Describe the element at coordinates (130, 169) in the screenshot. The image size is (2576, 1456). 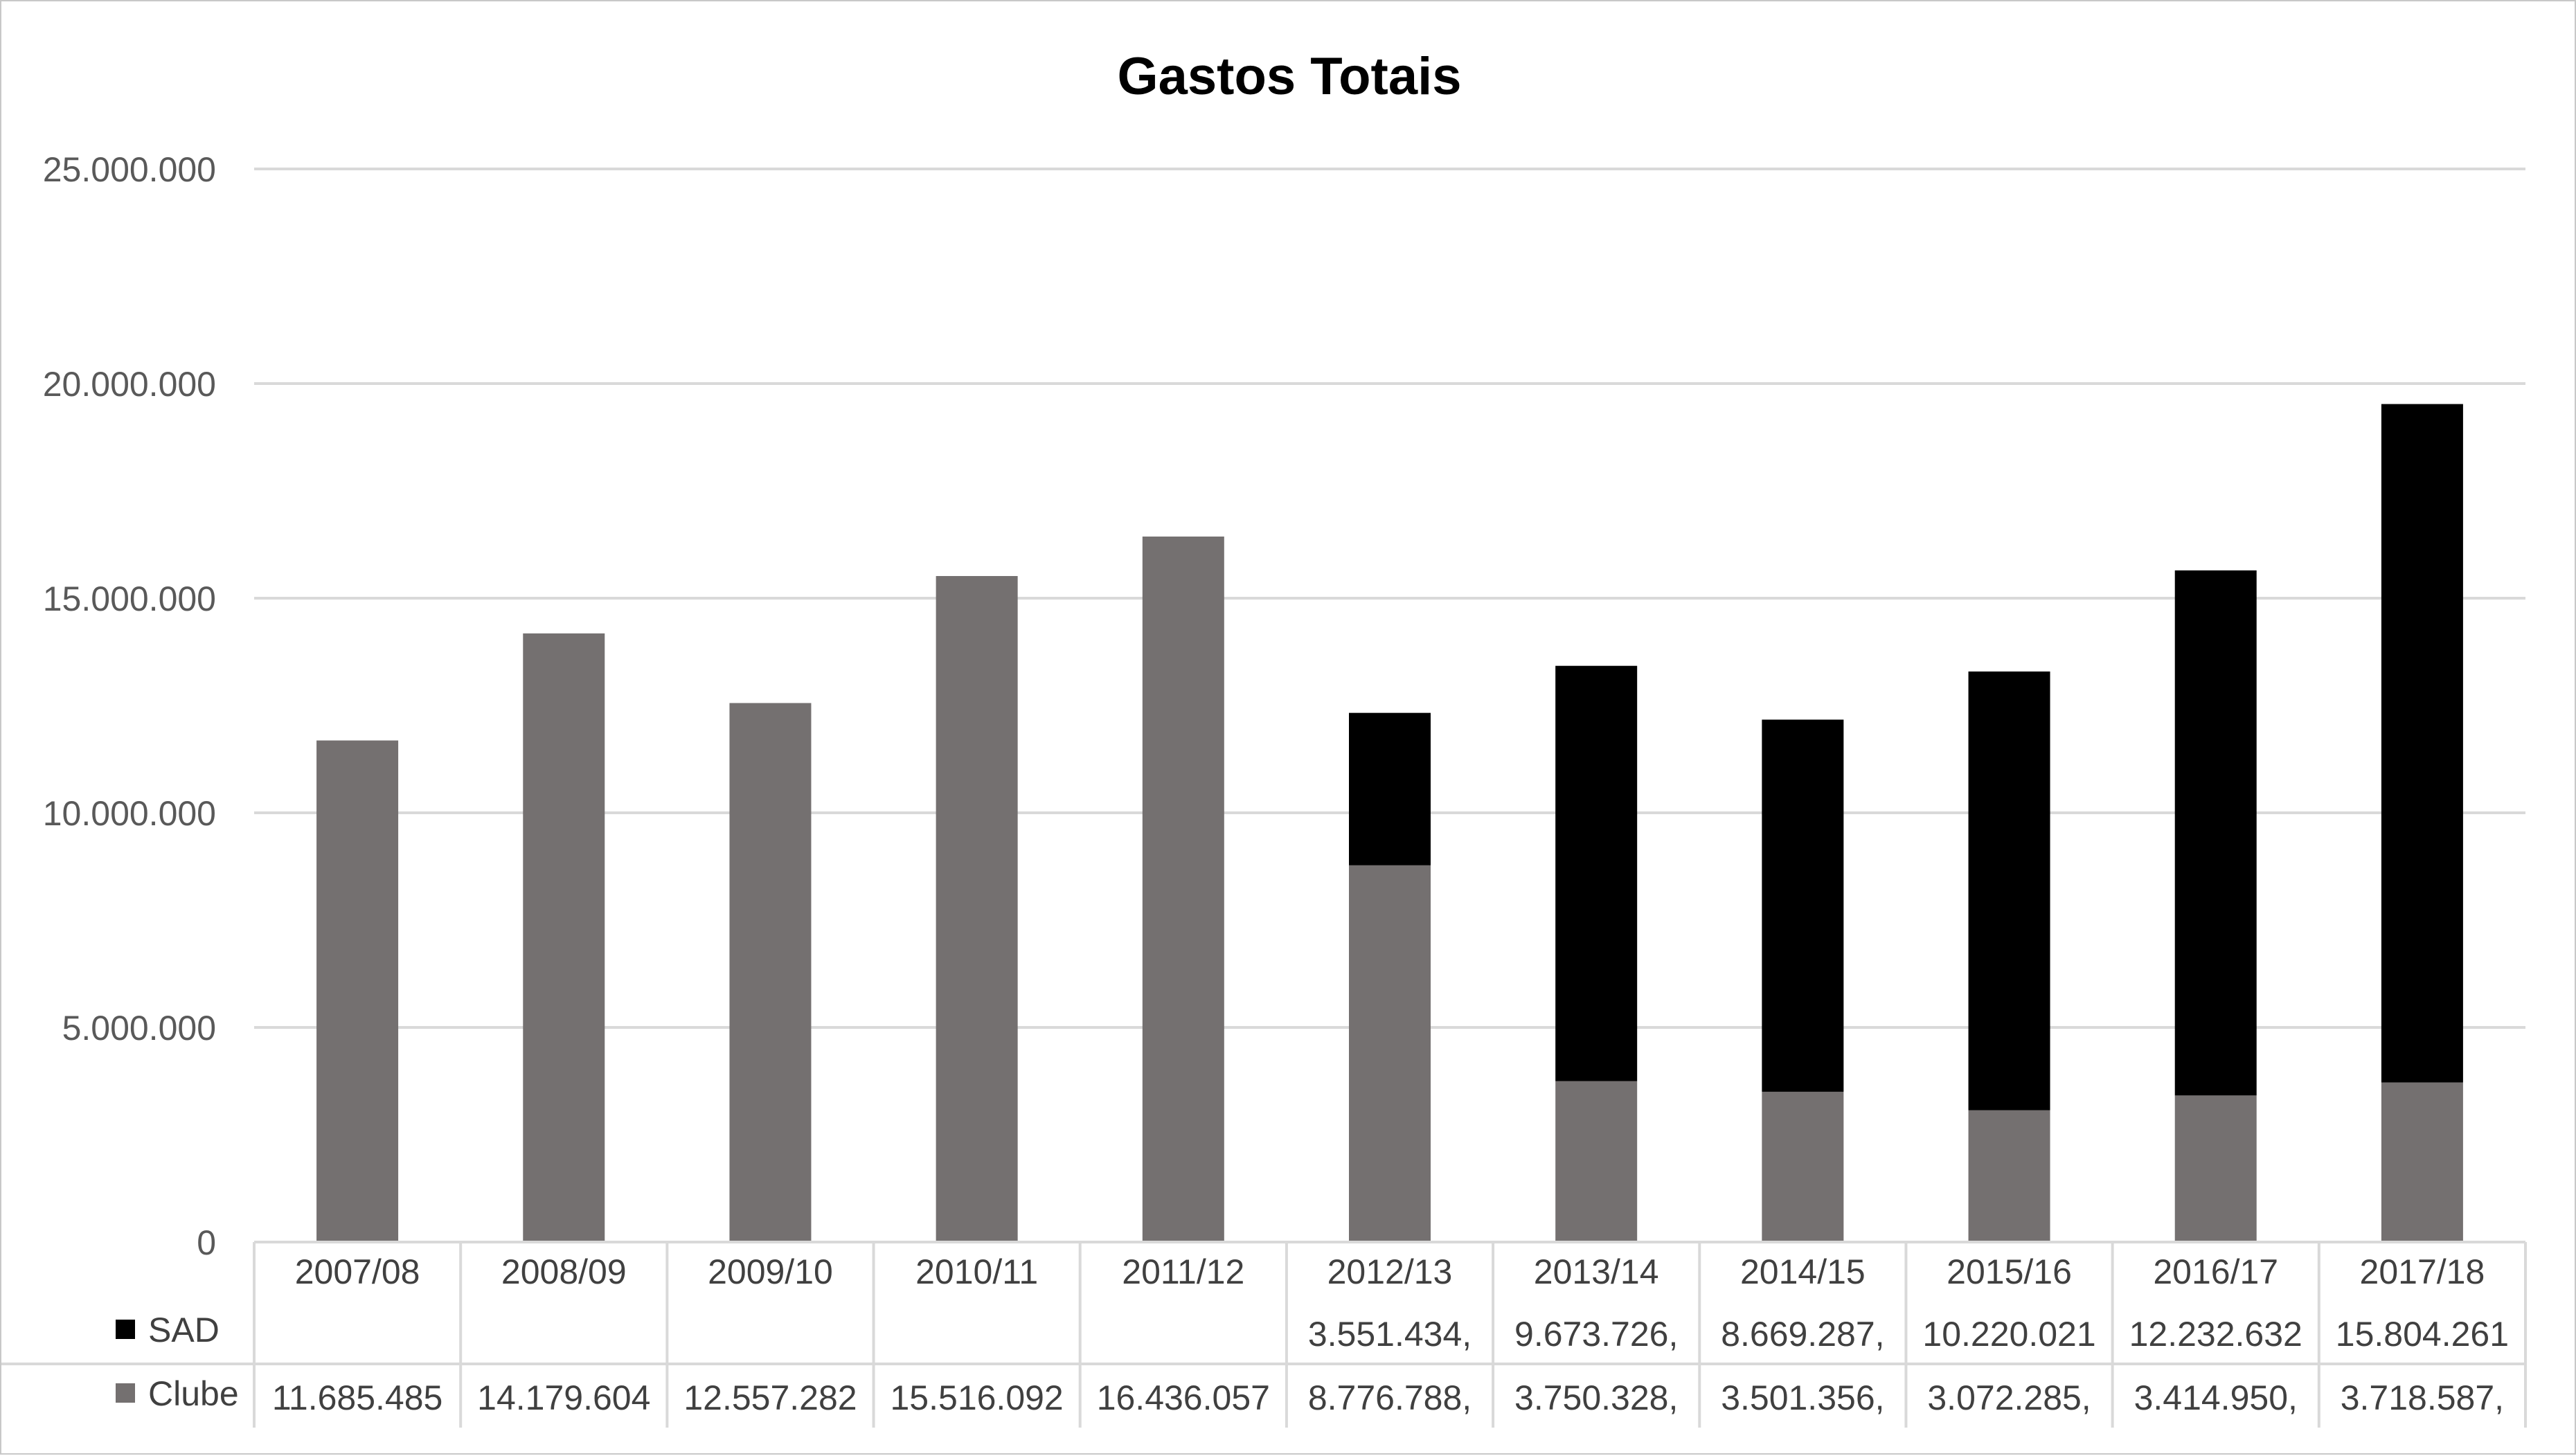
I see `y-tick-label: 25.000.000` at that location.